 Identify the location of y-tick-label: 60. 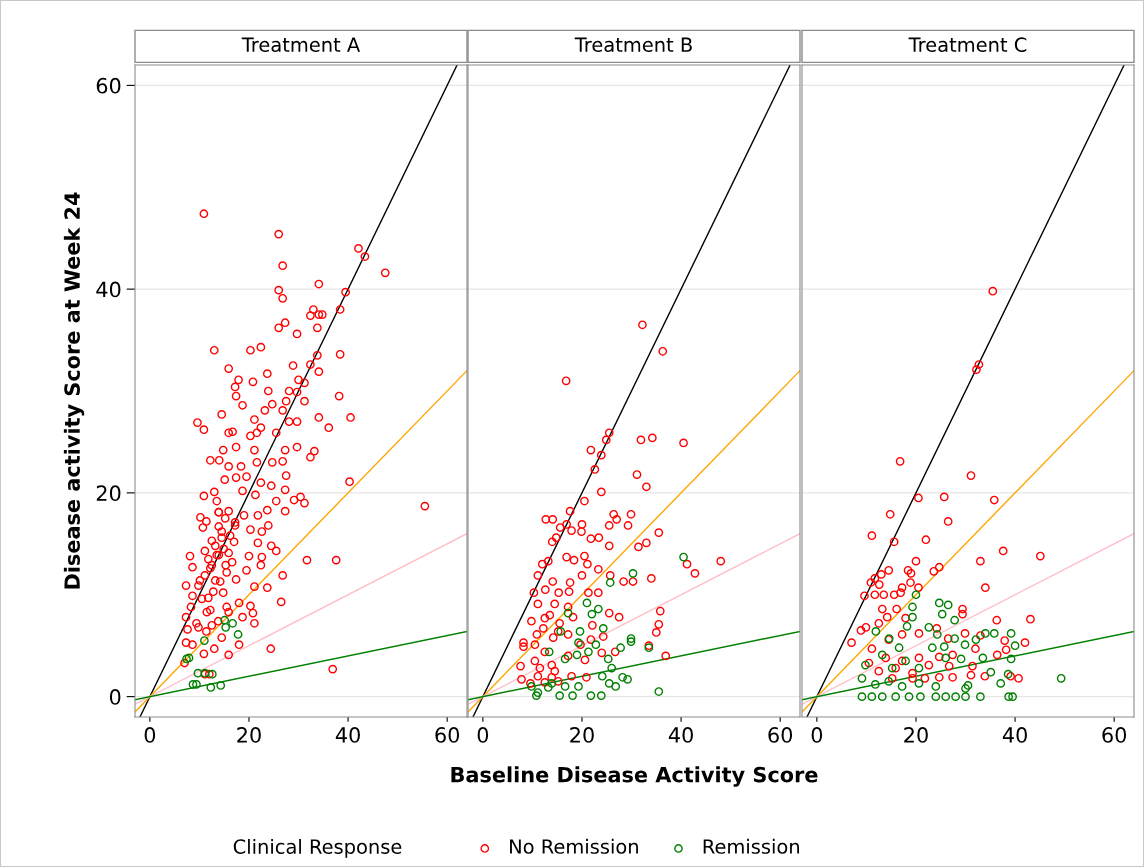
(108, 85).